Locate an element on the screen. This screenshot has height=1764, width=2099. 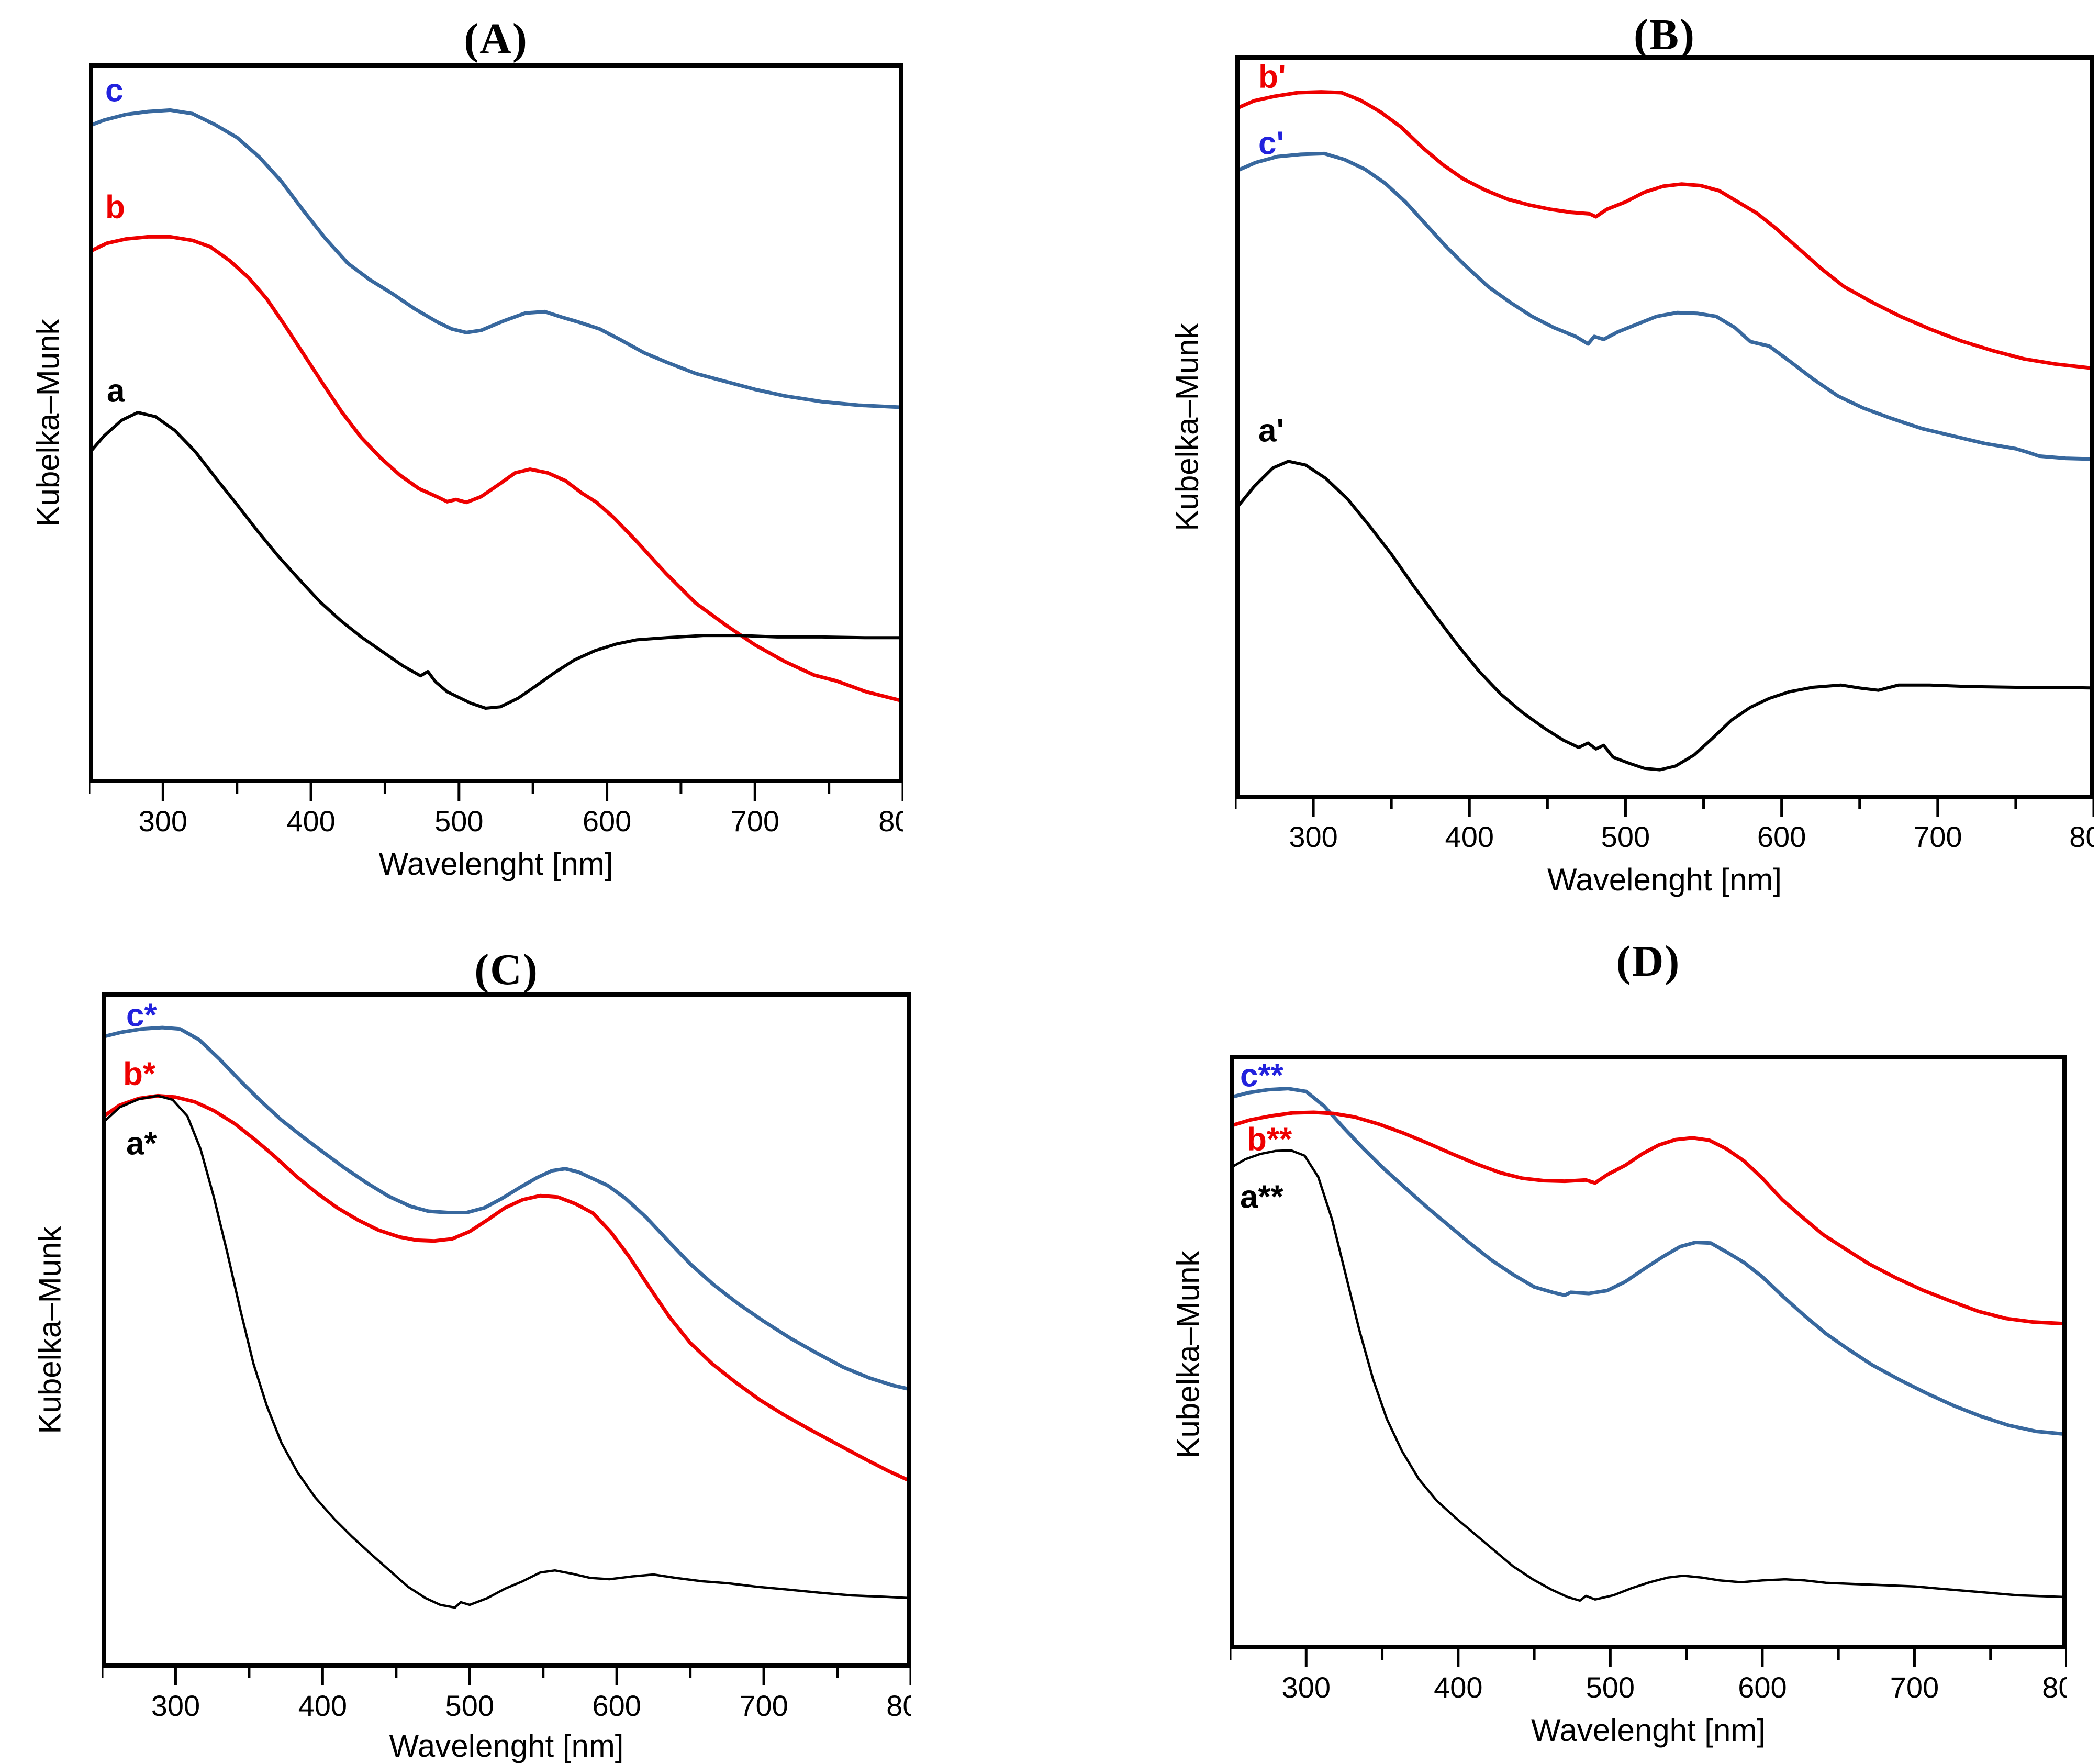
series-label-a-2star: a** is located at coordinates (1262, 1197).